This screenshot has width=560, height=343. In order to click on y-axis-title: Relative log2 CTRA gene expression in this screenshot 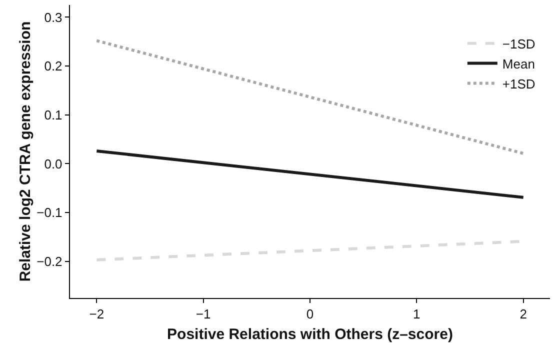, I will do `click(25, 151)`.